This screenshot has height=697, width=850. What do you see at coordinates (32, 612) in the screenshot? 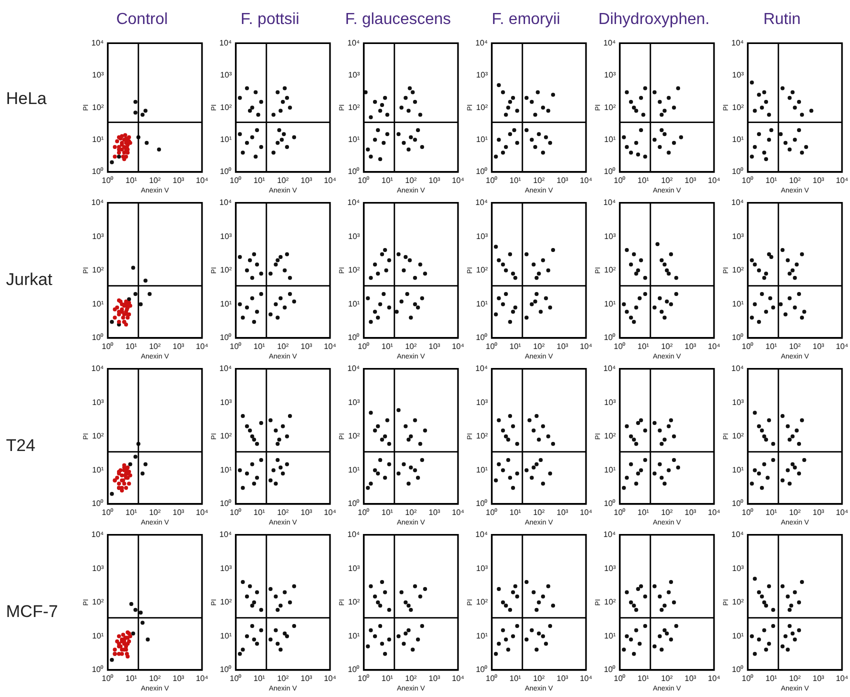
I see `text: MCF-7` at bounding box center [32, 612].